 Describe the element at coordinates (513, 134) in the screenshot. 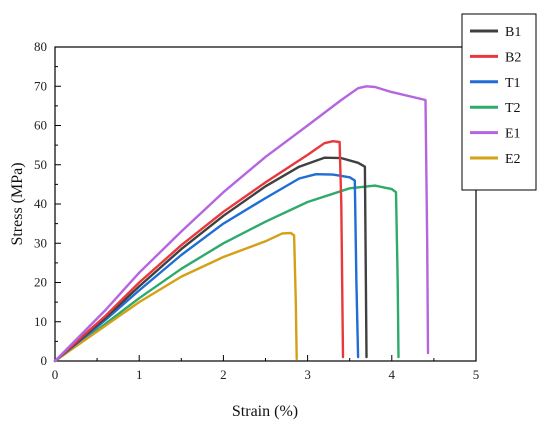

I see `legend-label-e1: E1` at that location.